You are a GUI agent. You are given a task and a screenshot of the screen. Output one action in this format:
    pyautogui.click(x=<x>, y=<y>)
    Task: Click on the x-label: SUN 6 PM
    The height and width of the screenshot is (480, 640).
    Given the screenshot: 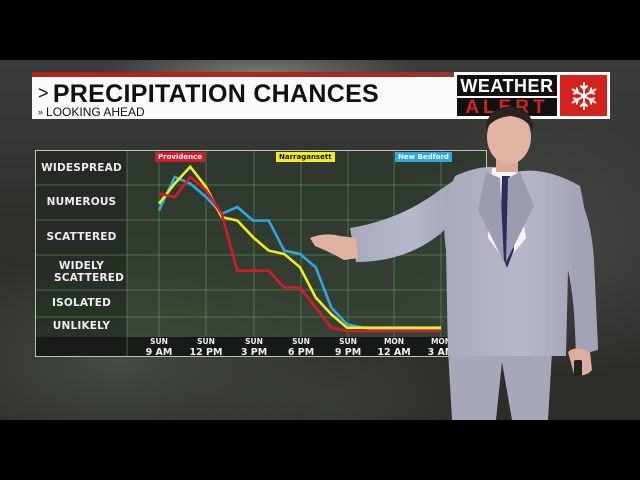 What is the action you would take?
    pyautogui.click(x=301, y=347)
    